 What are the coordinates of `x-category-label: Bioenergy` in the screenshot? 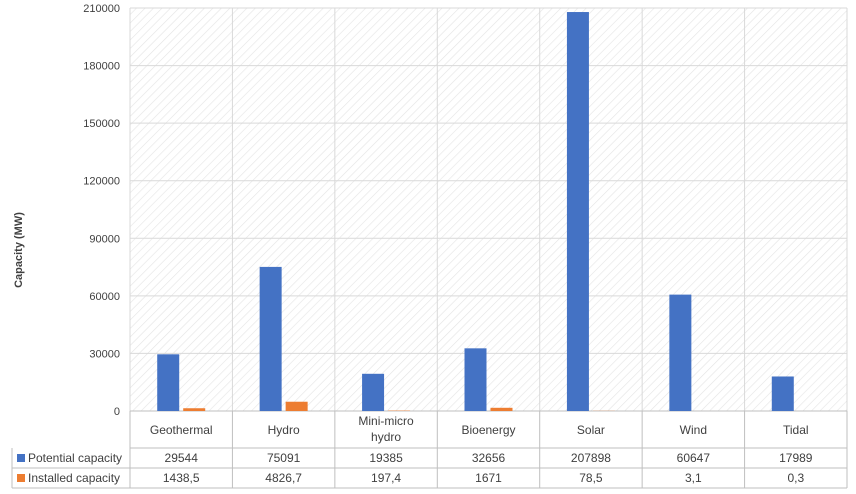 It's located at (488, 430).